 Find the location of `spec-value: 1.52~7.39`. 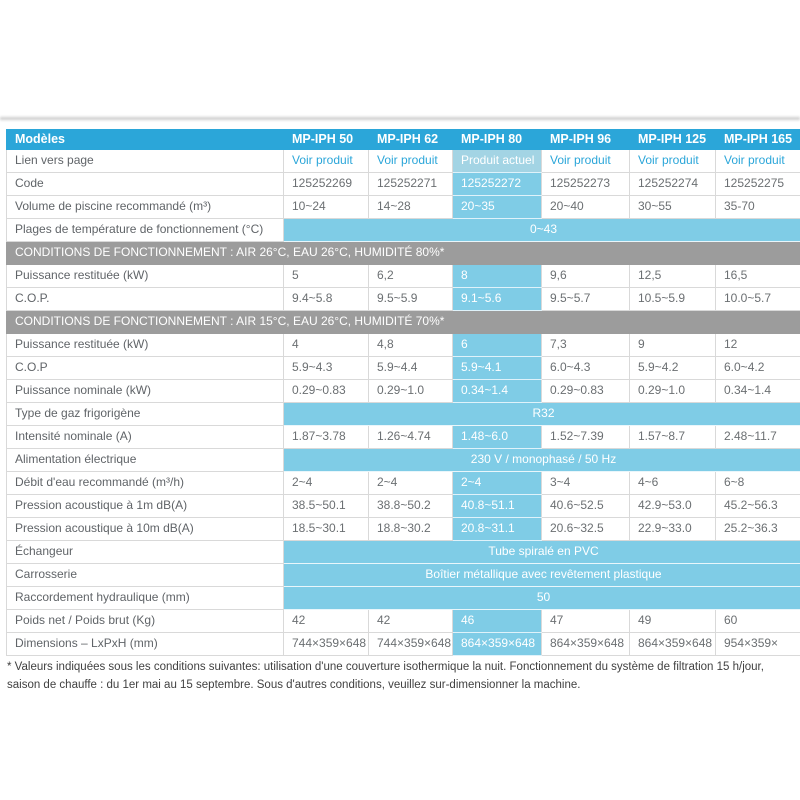

spec-value: 1.52~7.39 is located at coordinates (585, 437).